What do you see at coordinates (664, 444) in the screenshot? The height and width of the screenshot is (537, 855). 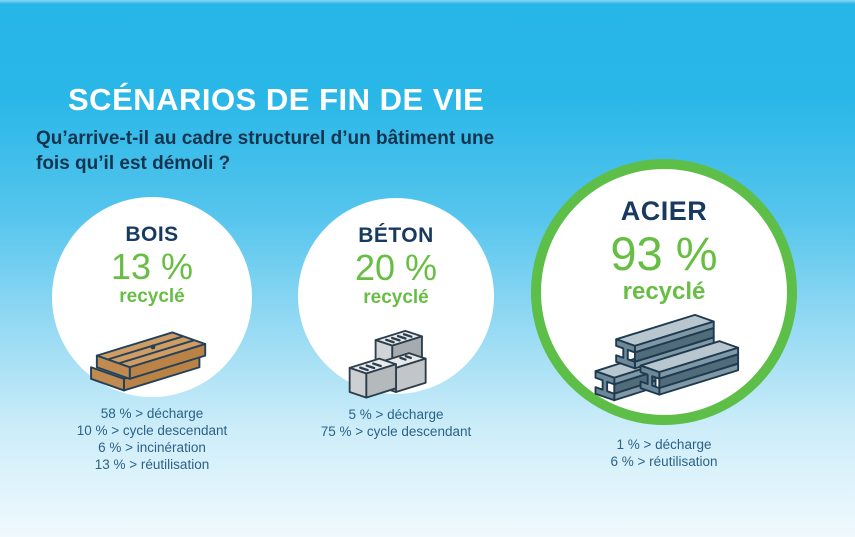 I see `stat-line: 1 % > décharge` at bounding box center [664, 444].